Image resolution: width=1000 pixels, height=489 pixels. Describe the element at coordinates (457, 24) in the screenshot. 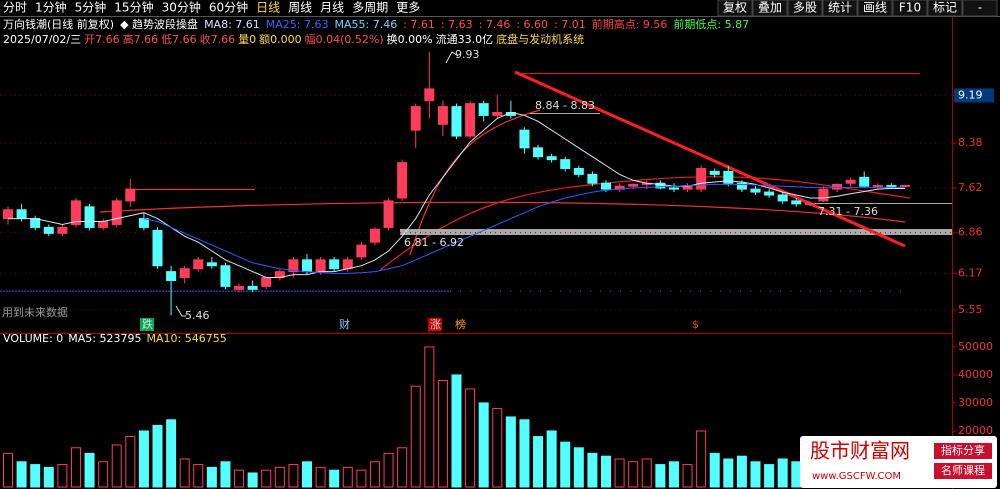

I see `header-text: : 7.63` at that location.